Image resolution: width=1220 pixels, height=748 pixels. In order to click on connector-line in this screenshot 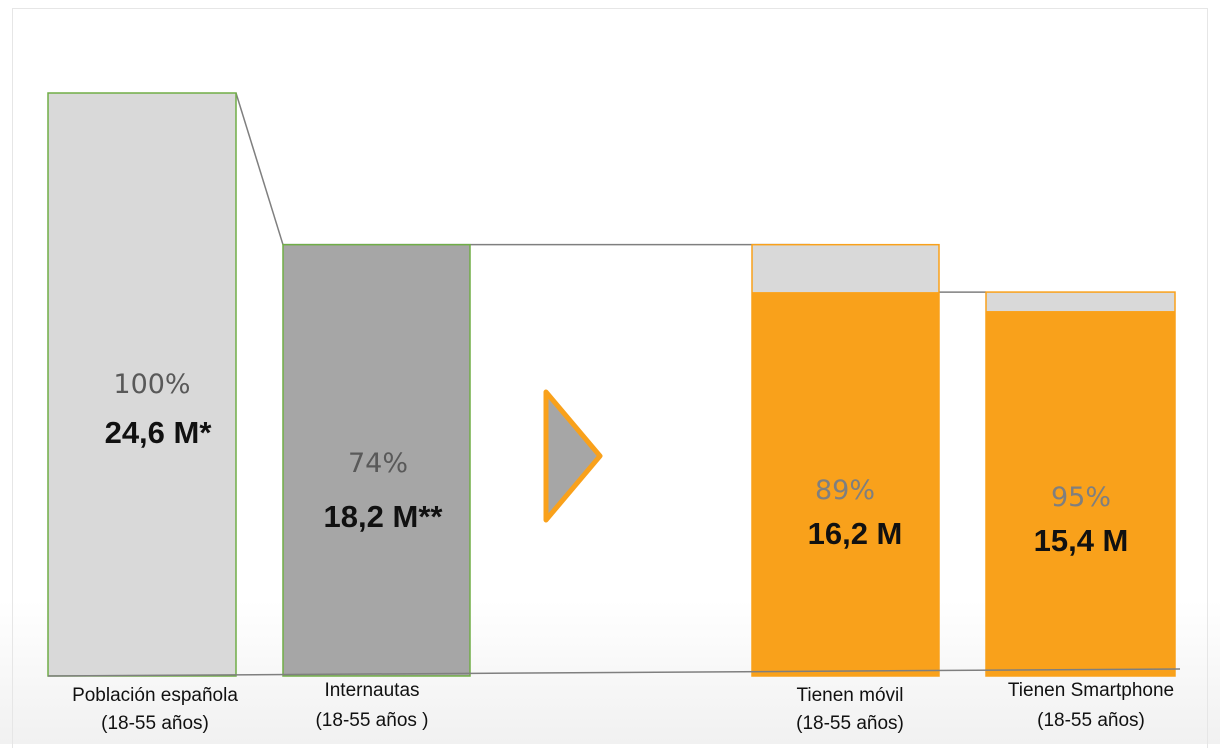, I will do `click(259, 168)`.